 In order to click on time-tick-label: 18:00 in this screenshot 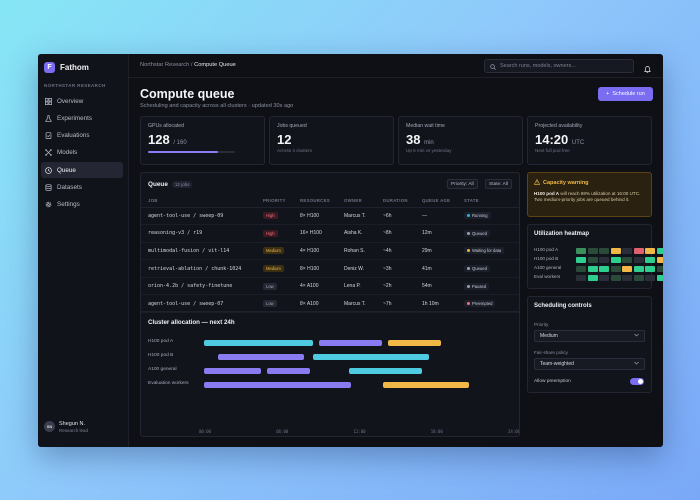, I will do `click(436, 431)`.